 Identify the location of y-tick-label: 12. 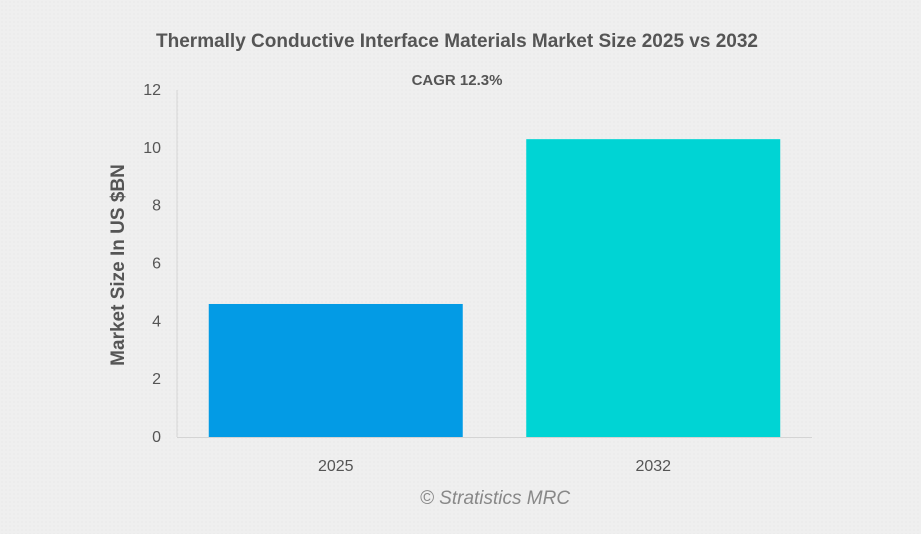
(152, 90).